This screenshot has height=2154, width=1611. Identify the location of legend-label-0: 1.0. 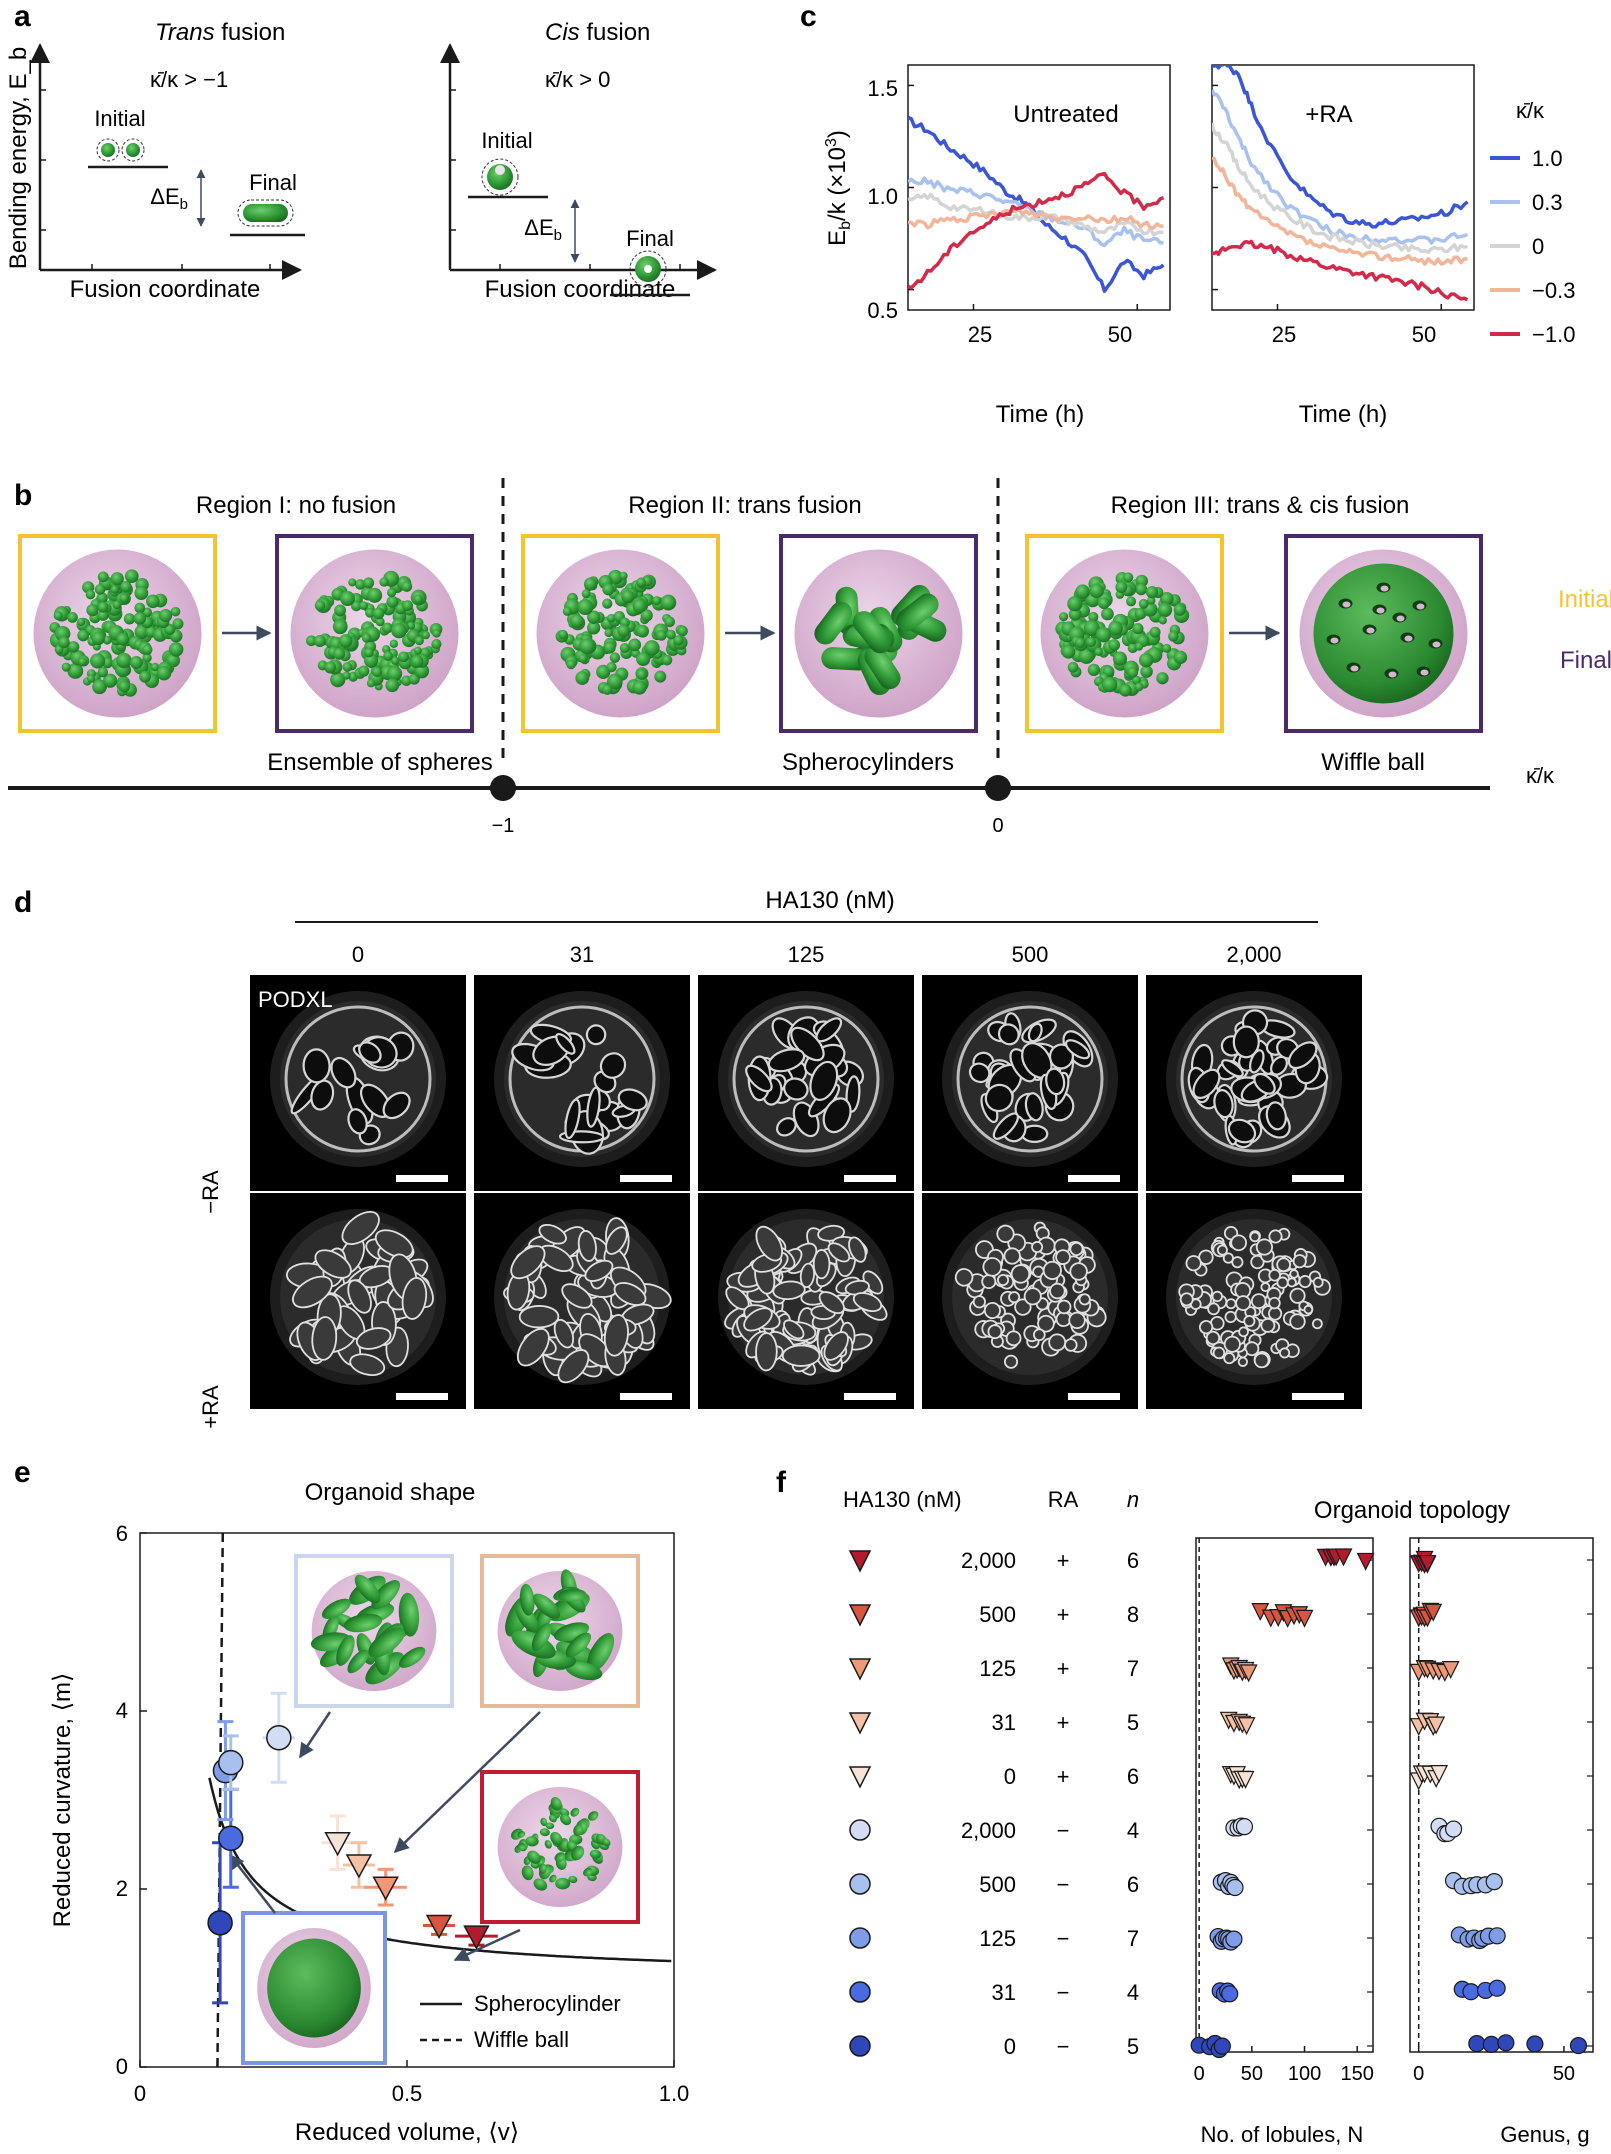
(1547, 158).